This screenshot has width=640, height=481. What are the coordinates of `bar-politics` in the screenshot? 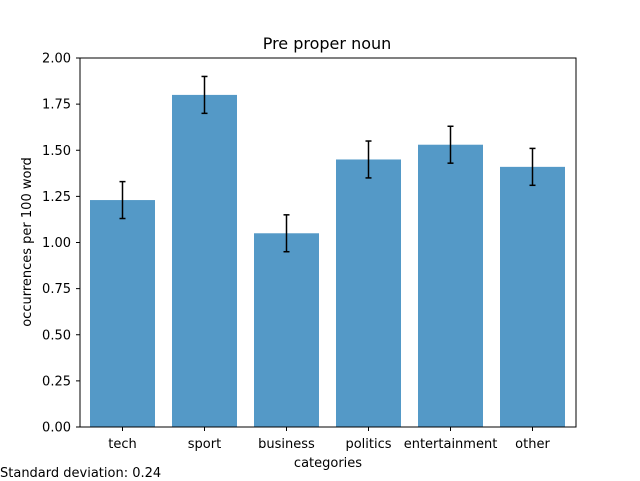 It's located at (368, 293).